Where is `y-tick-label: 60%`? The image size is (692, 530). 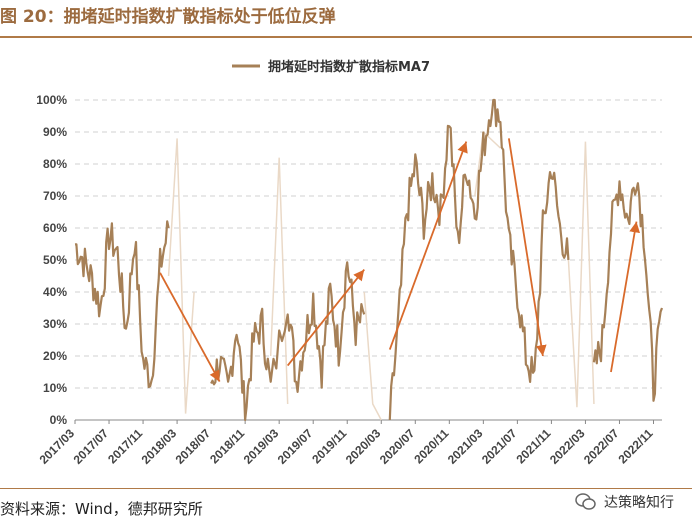 y-tick-label: 60% is located at coordinates (55, 228).